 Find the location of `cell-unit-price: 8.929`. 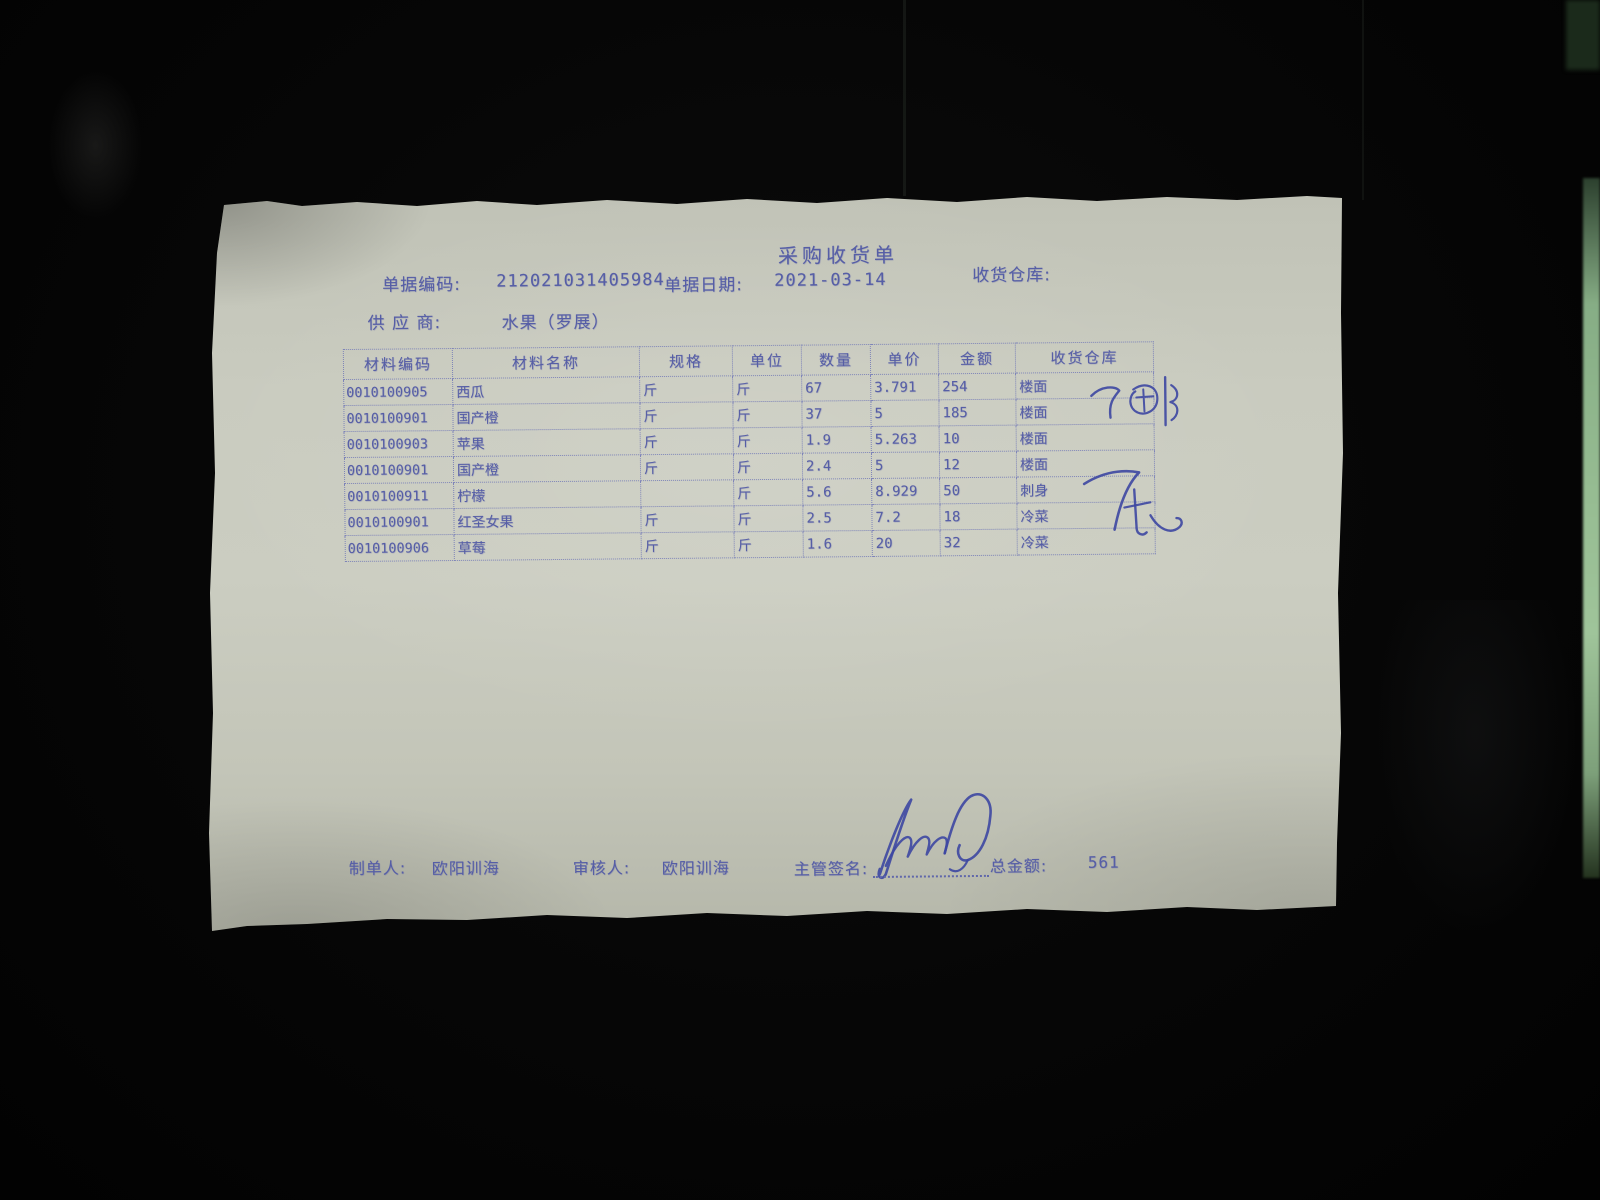

cell-unit-price: 8.929 is located at coordinates (905, 491).